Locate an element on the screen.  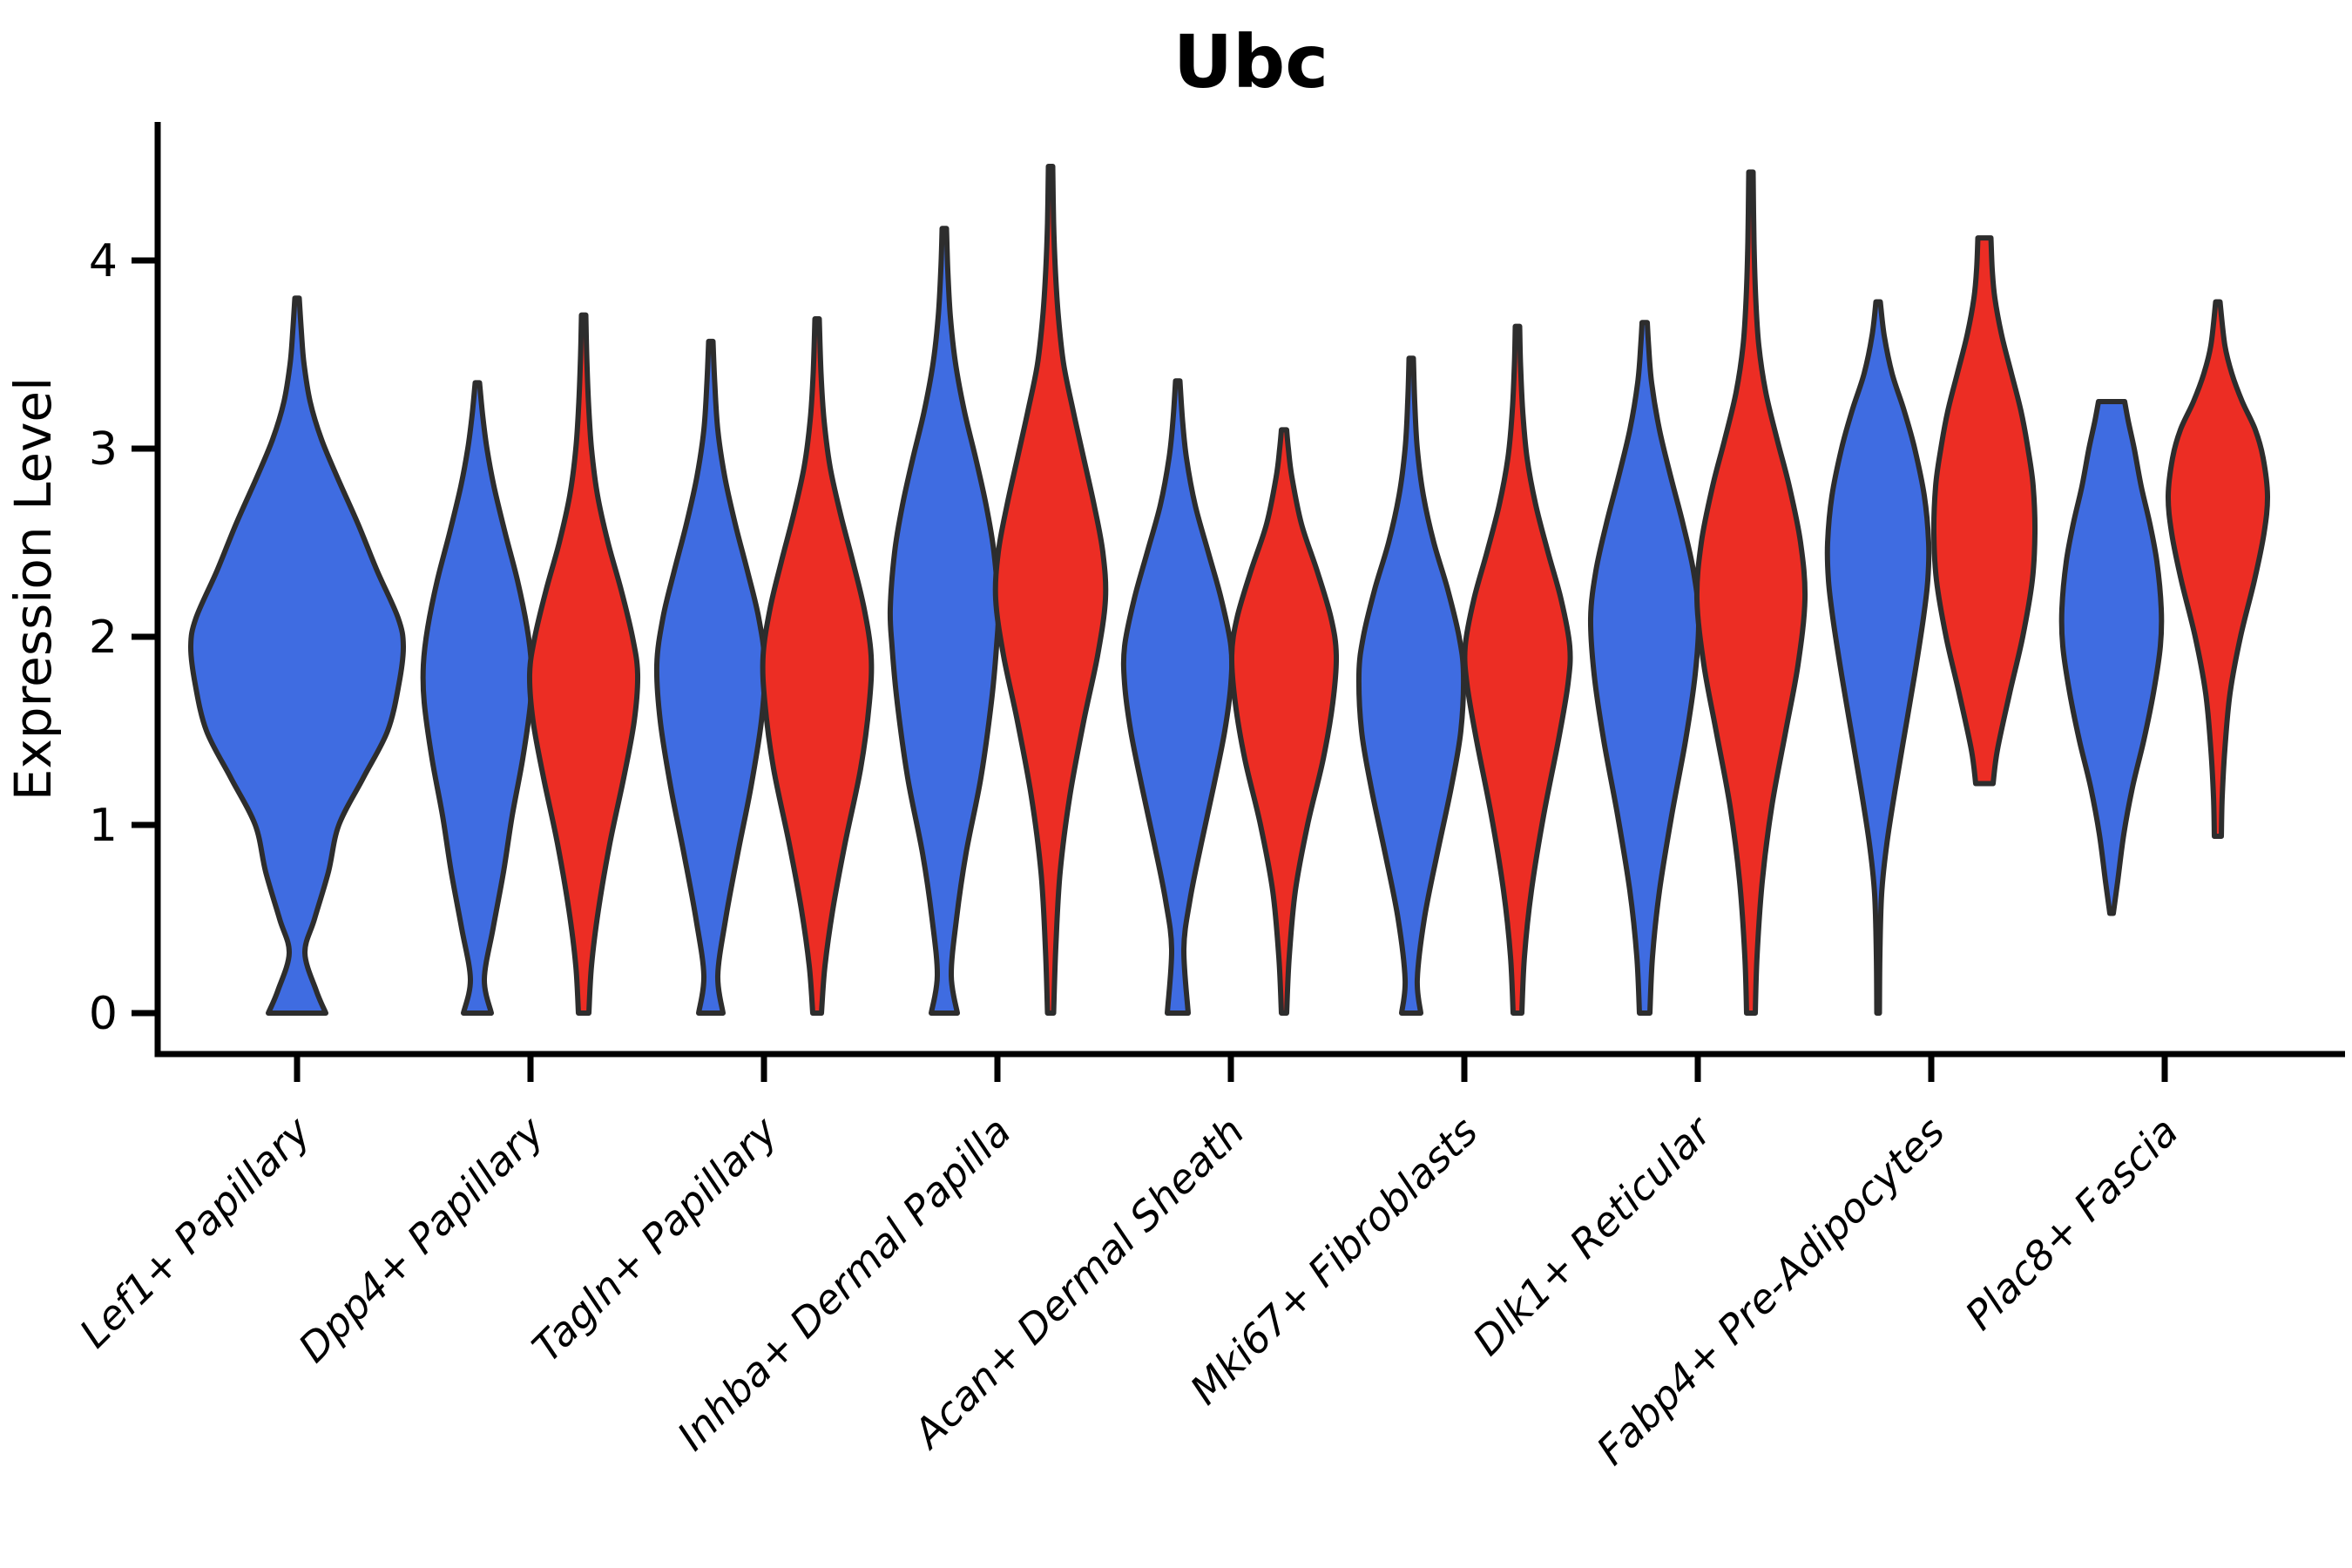
y-axis-title: Expression Level is located at coordinates (33, 589).